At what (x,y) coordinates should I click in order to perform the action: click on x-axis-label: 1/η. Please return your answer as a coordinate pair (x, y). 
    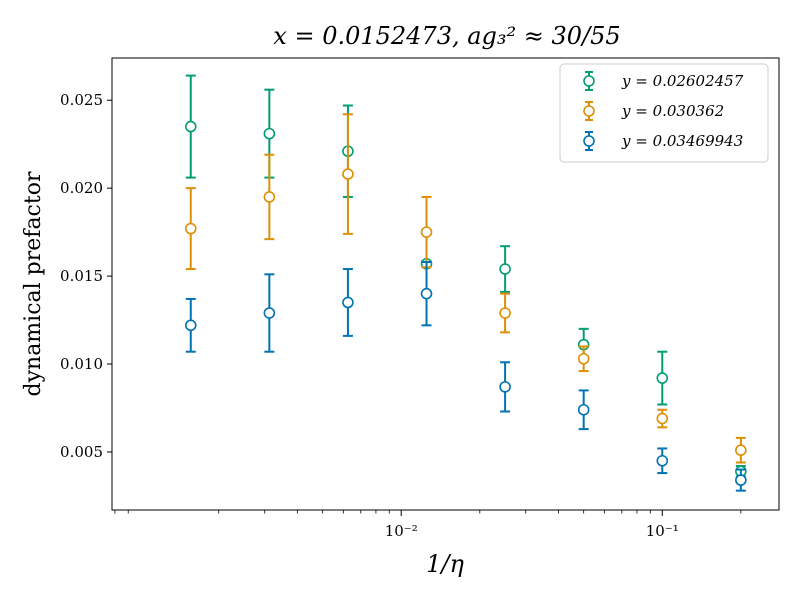
    Looking at the image, I should click on (445, 564).